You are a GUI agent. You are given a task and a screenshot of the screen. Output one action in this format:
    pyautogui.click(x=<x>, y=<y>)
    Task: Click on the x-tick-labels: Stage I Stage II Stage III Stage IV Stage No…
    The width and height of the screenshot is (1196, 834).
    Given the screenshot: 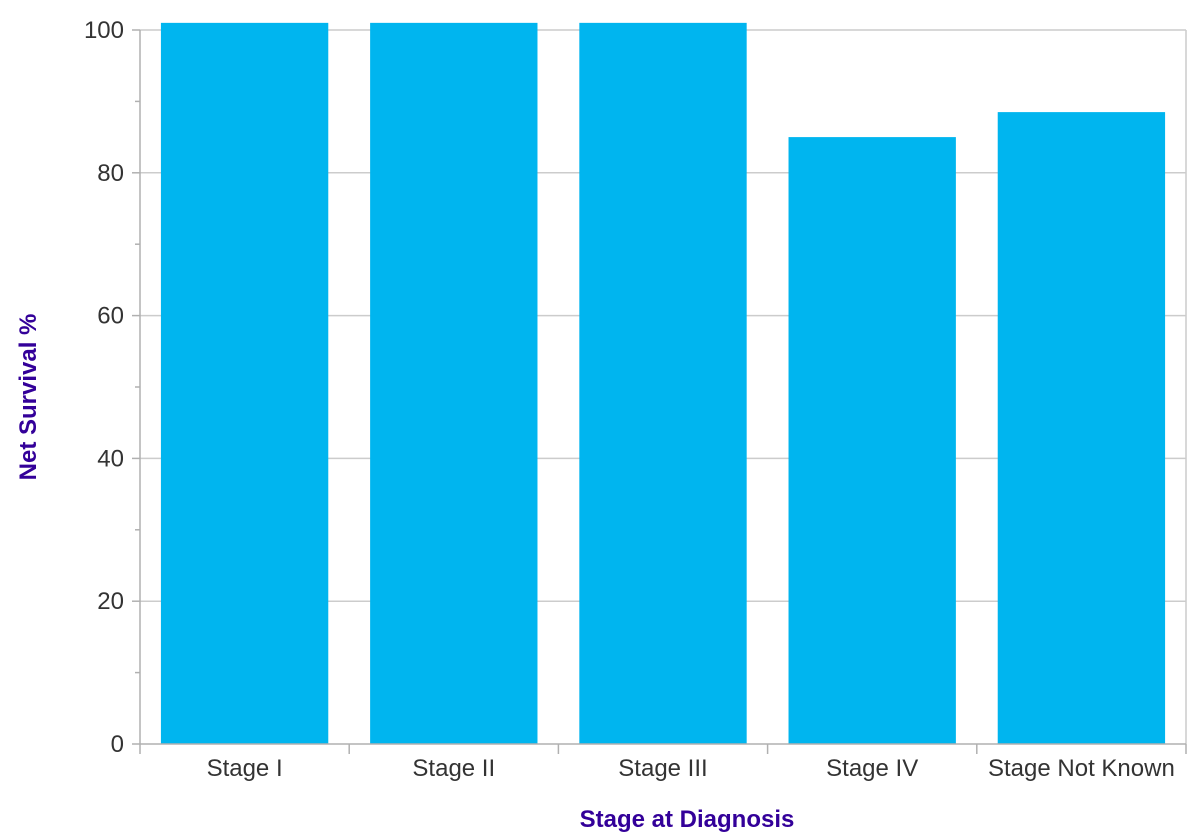 What is the action you would take?
    pyautogui.click(x=691, y=768)
    